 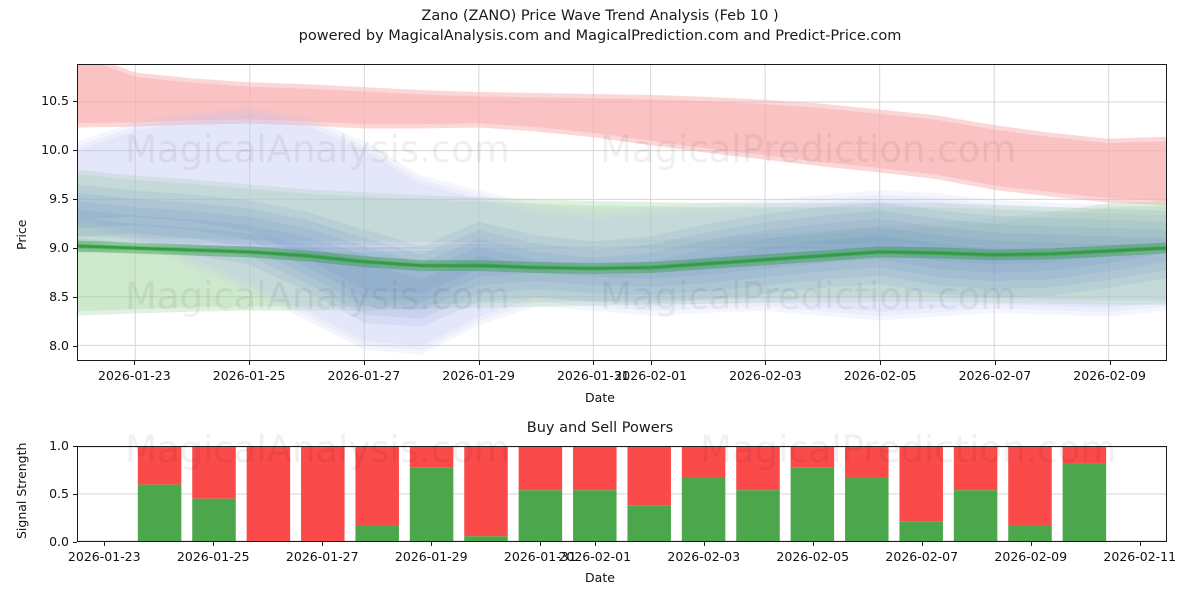 I want to click on price-xtick-label: 2026-01-29, so click(x=478, y=375).